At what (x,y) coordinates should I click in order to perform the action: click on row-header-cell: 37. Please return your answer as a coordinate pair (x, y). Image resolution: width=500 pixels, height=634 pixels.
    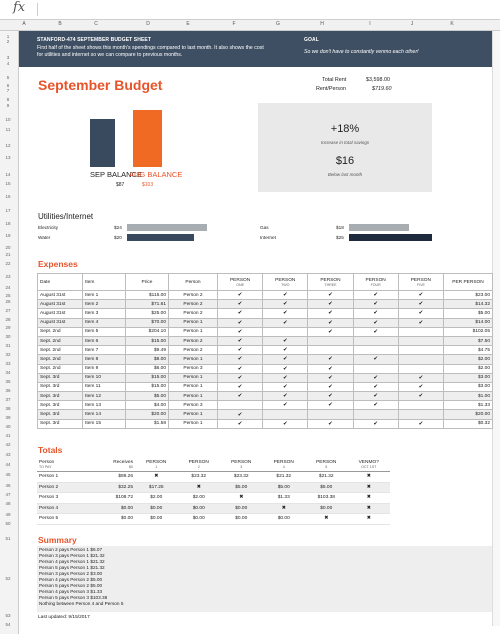
    Looking at the image, I should click on (8, 399).